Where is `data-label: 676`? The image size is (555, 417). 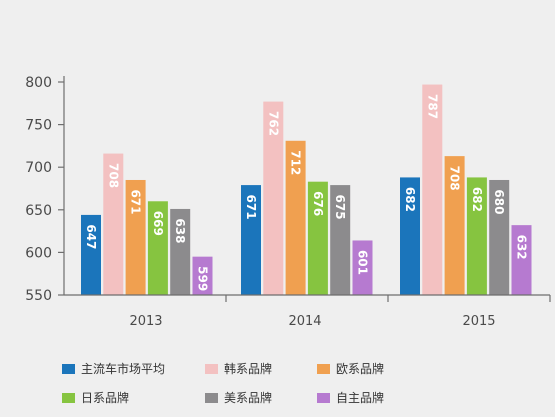
data-label: 676 is located at coordinates (318, 203).